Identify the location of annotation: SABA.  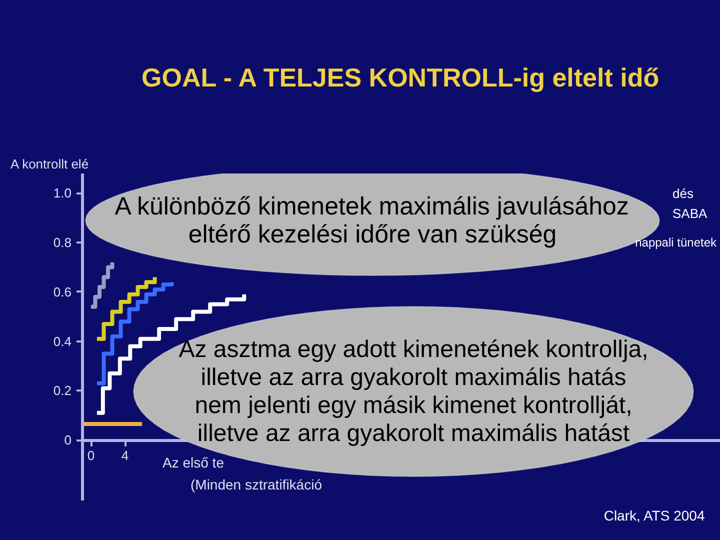
(690, 213).